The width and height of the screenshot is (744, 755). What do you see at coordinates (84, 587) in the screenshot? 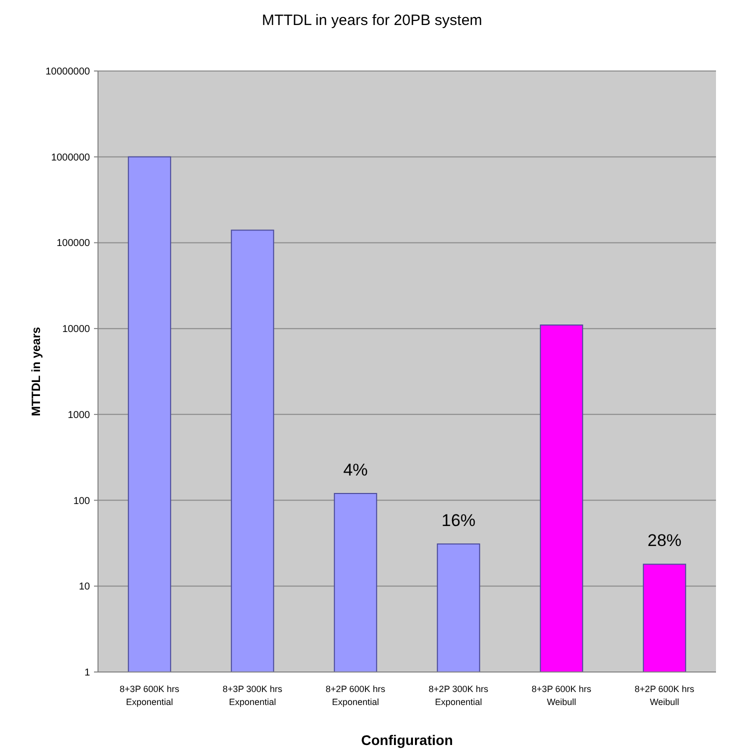
I see `y-tick-label: 10` at bounding box center [84, 587].